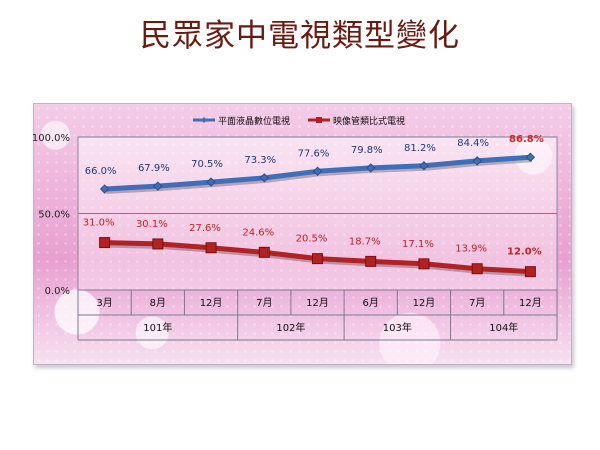 The height and width of the screenshot is (450, 600). Describe the element at coordinates (503, 327) in the screenshot. I see `year-group-label: 104年` at that location.